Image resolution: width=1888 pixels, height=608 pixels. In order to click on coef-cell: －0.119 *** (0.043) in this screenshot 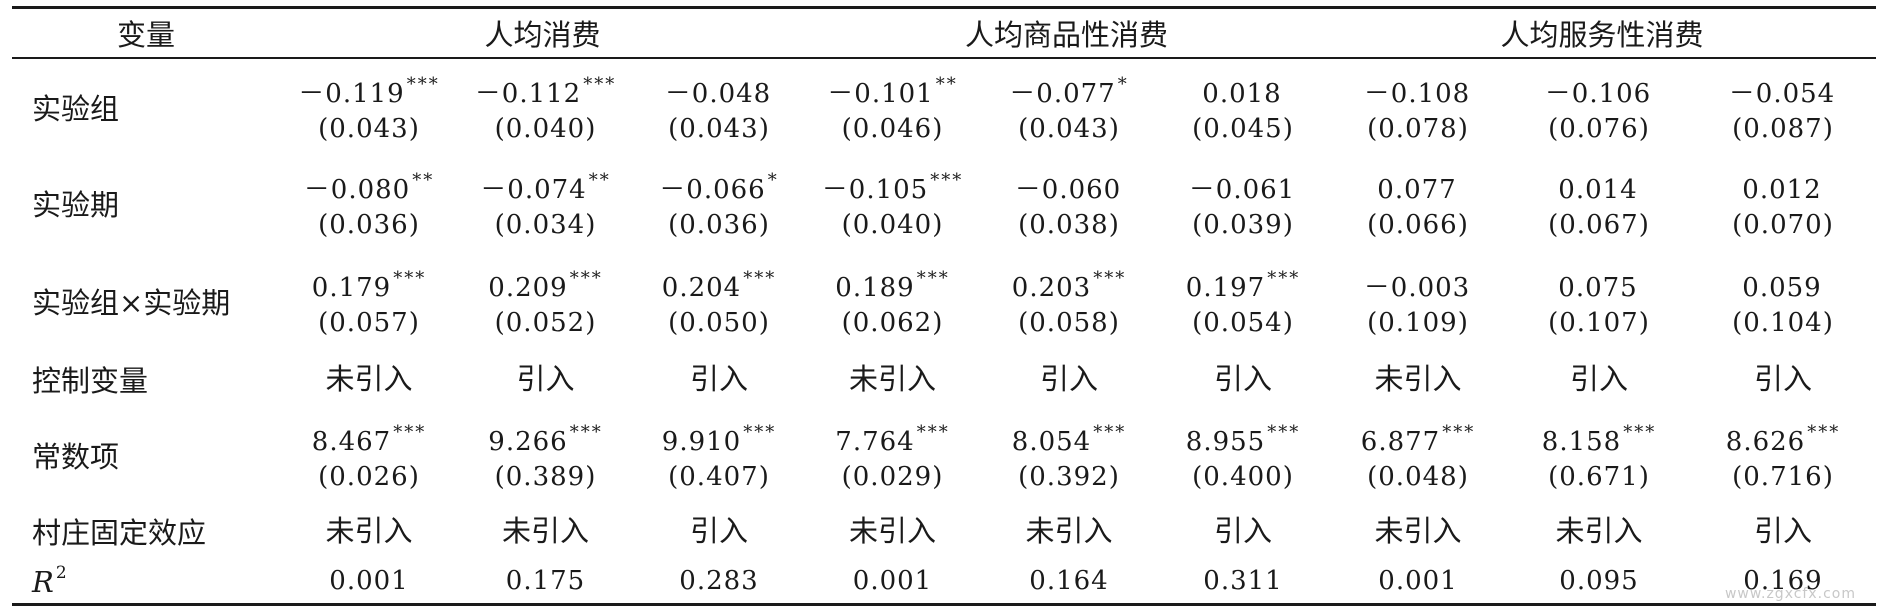, I will do `click(369, 106)`.